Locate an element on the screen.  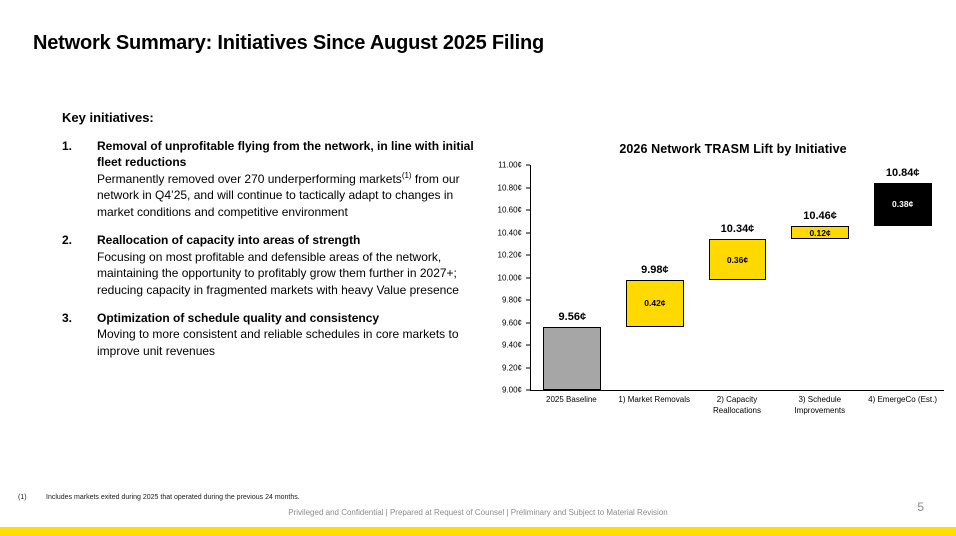
footnote-reference: (1) is located at coordinates (406, 175).